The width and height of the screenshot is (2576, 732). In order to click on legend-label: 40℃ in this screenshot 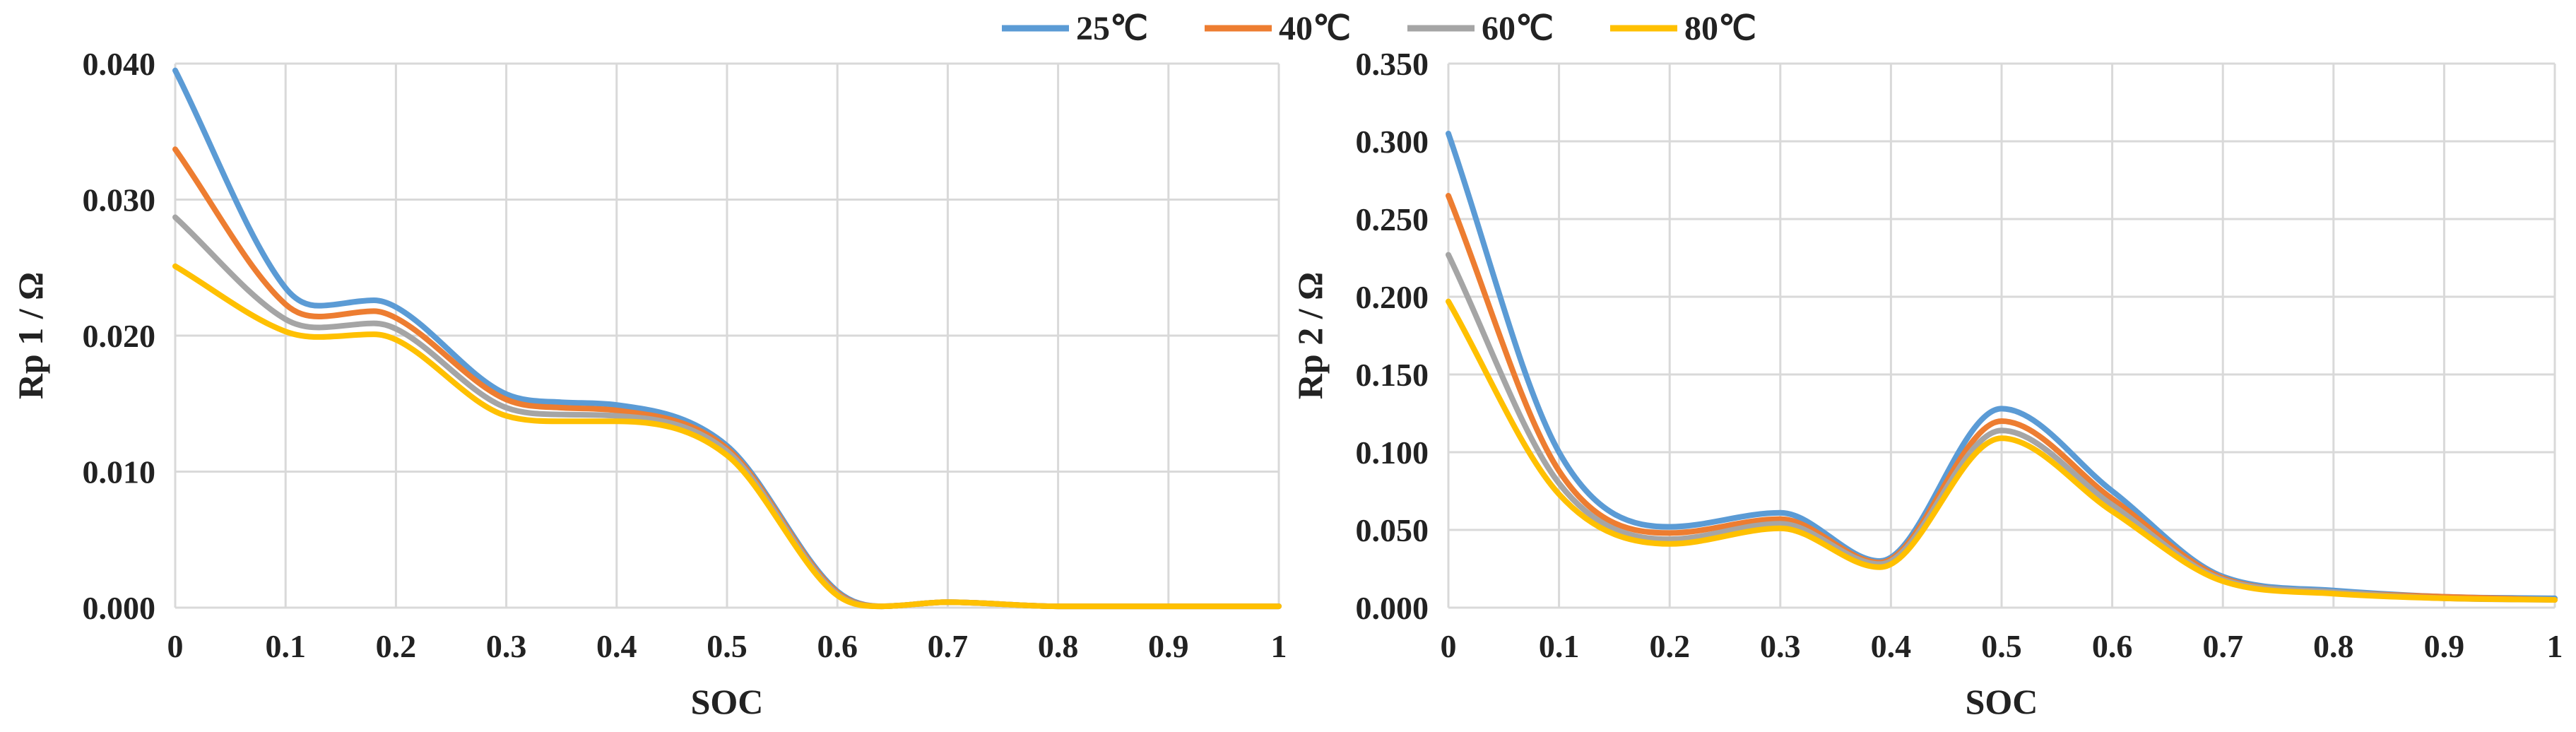, I will do `click(1315, 28)`.